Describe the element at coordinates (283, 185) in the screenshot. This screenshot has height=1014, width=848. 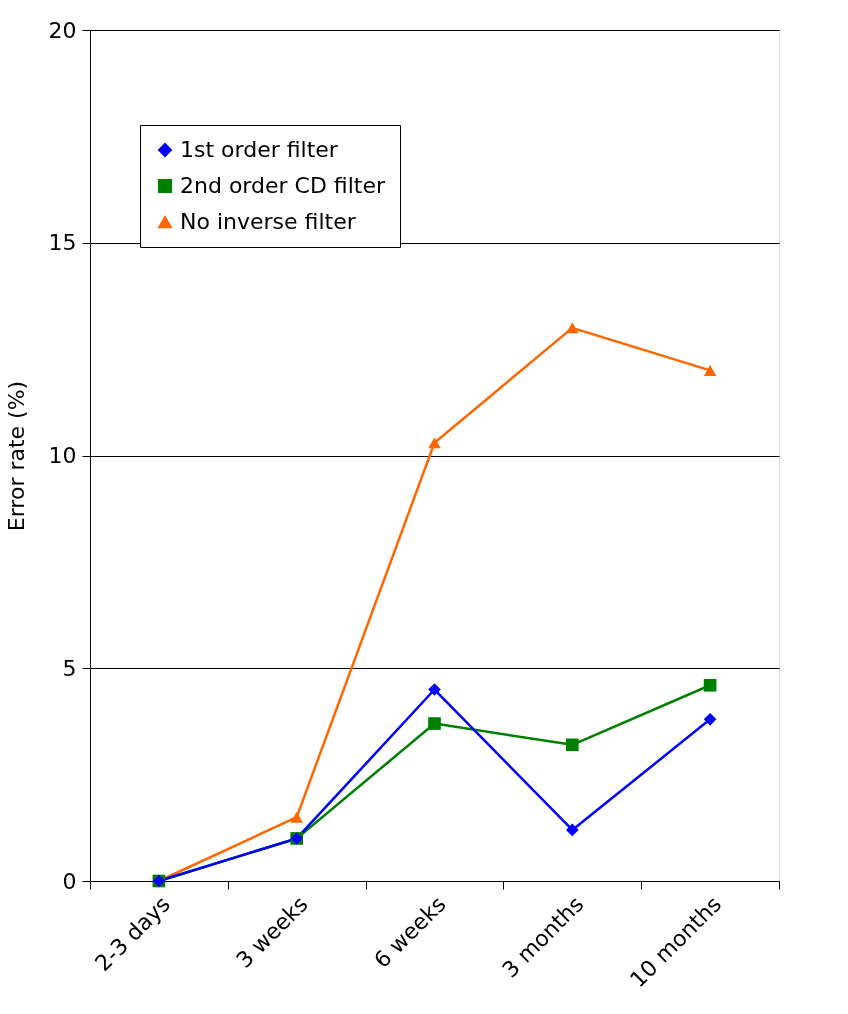
I see `legend-label: 2nd order CD filter` at that location.